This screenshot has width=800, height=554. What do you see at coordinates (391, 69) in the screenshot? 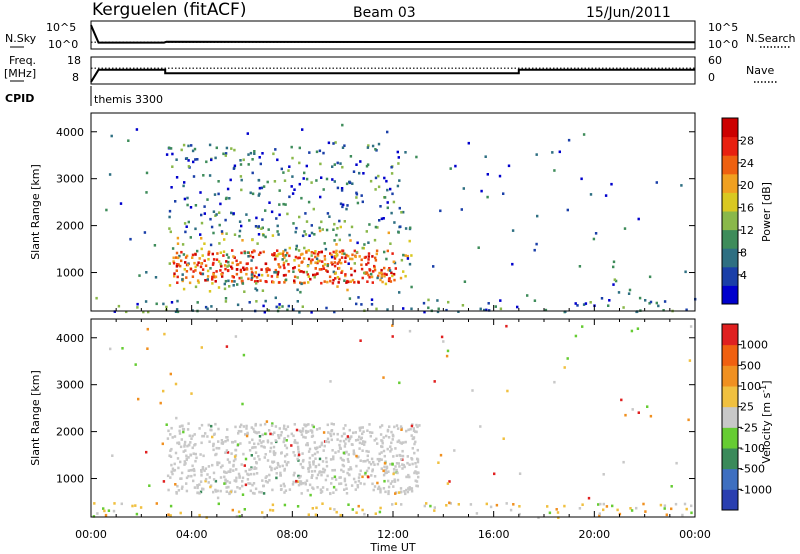
I see `frequency-panel: Freq. [MHz] 18 8 60 0 Nave` at bounding box center [391, 69].